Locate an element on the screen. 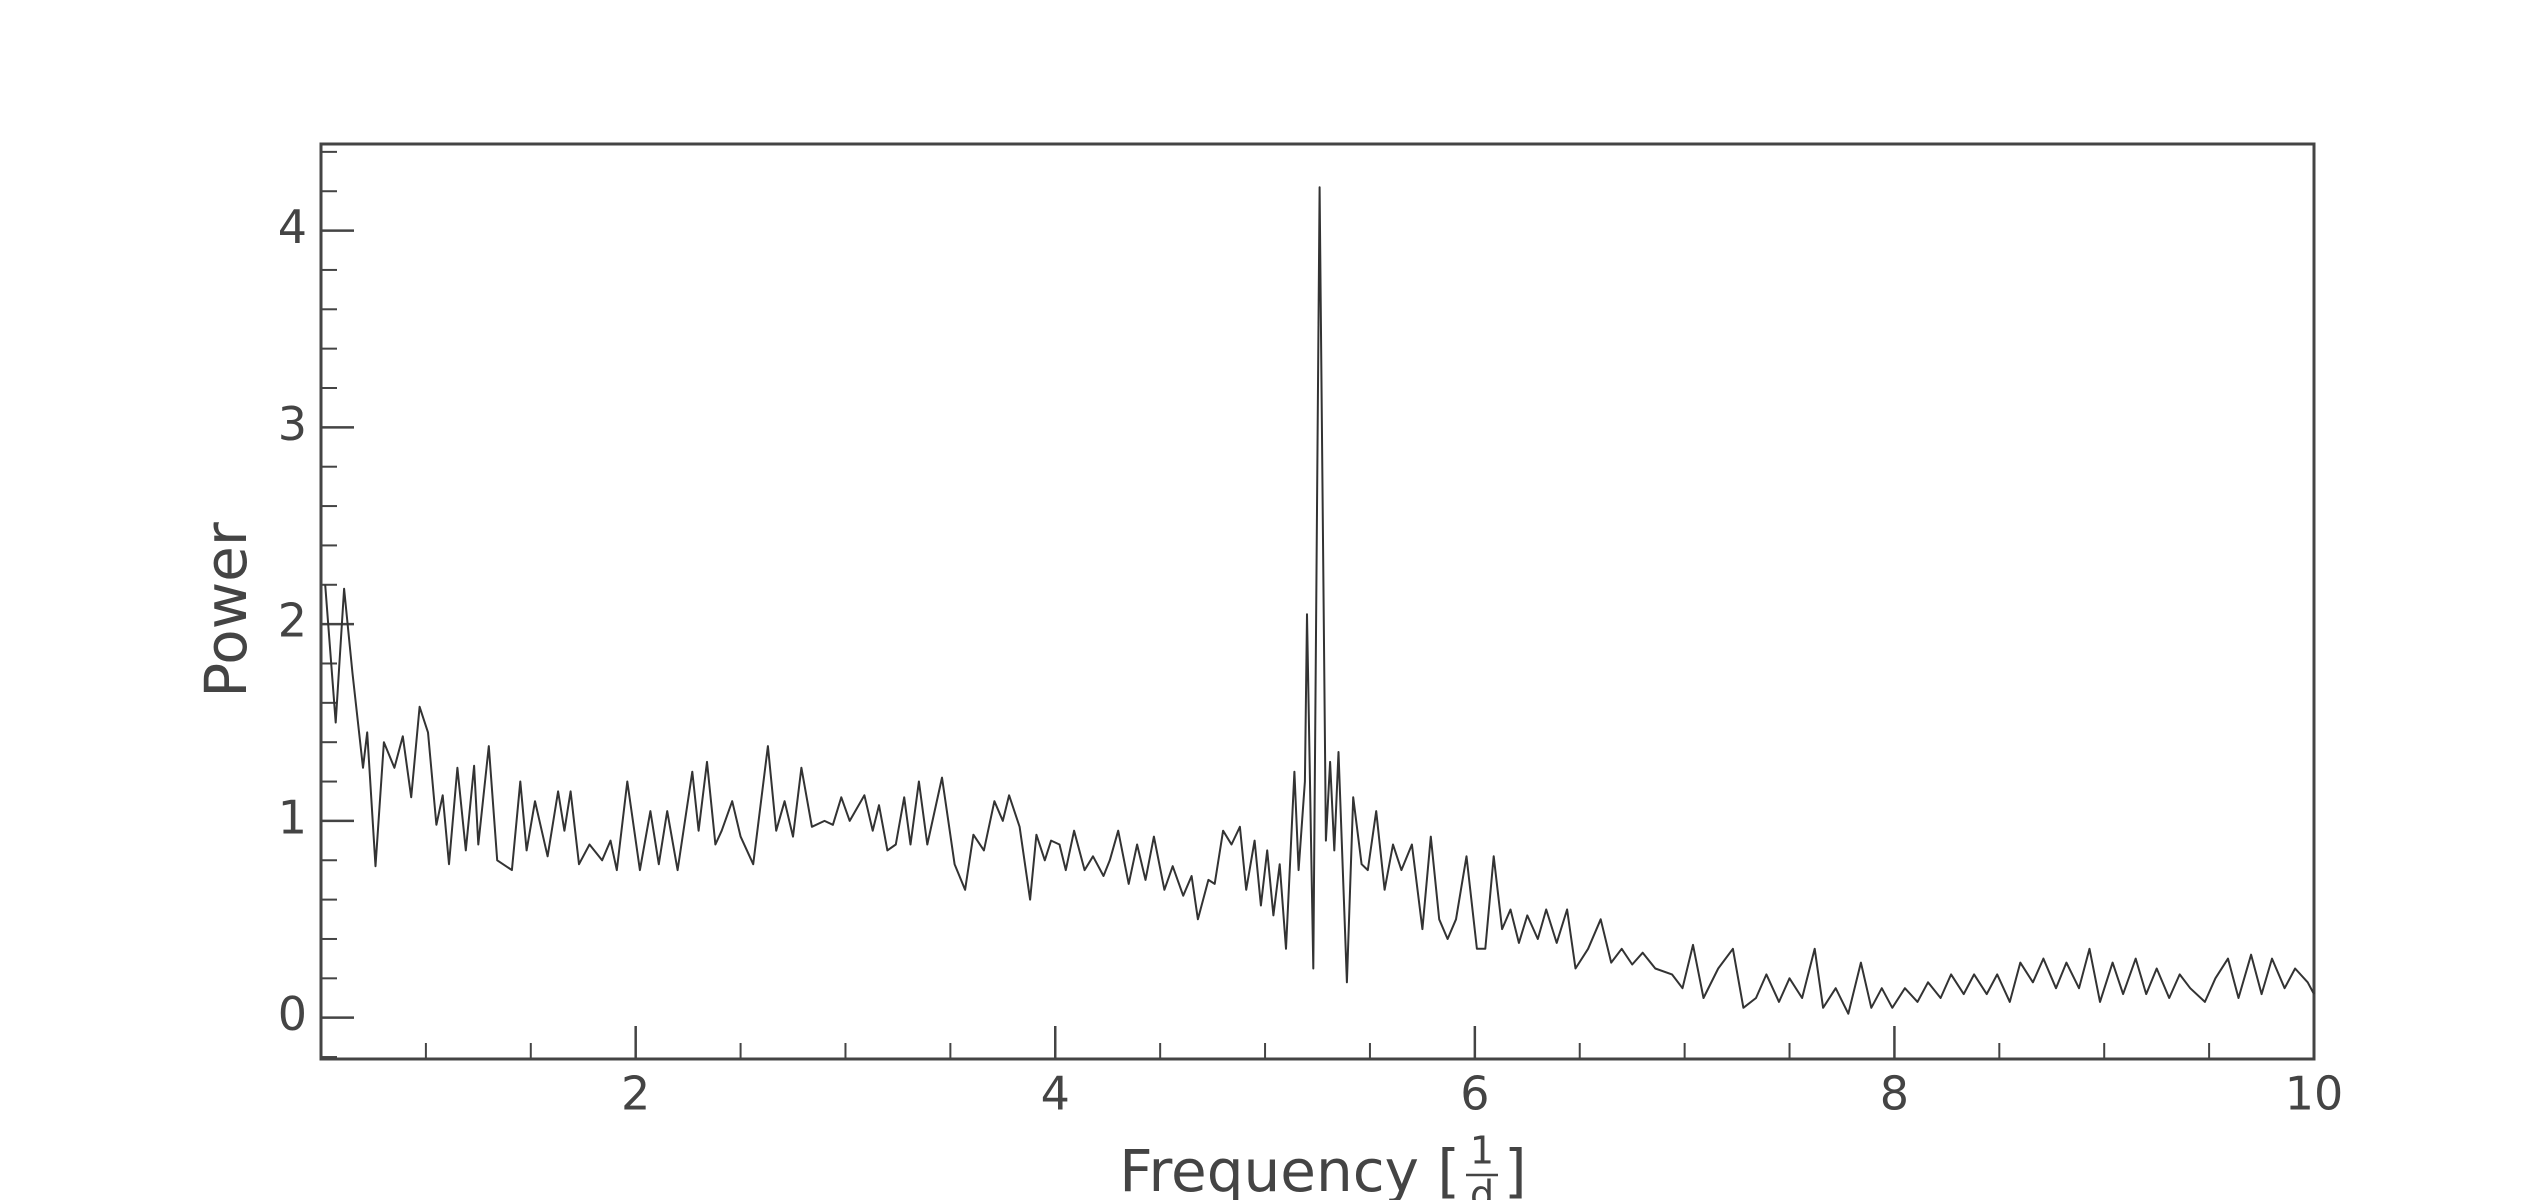 This screenshot has height=1200, width=2545. y-tick-label: 1 is located at coordinates (292, 817).